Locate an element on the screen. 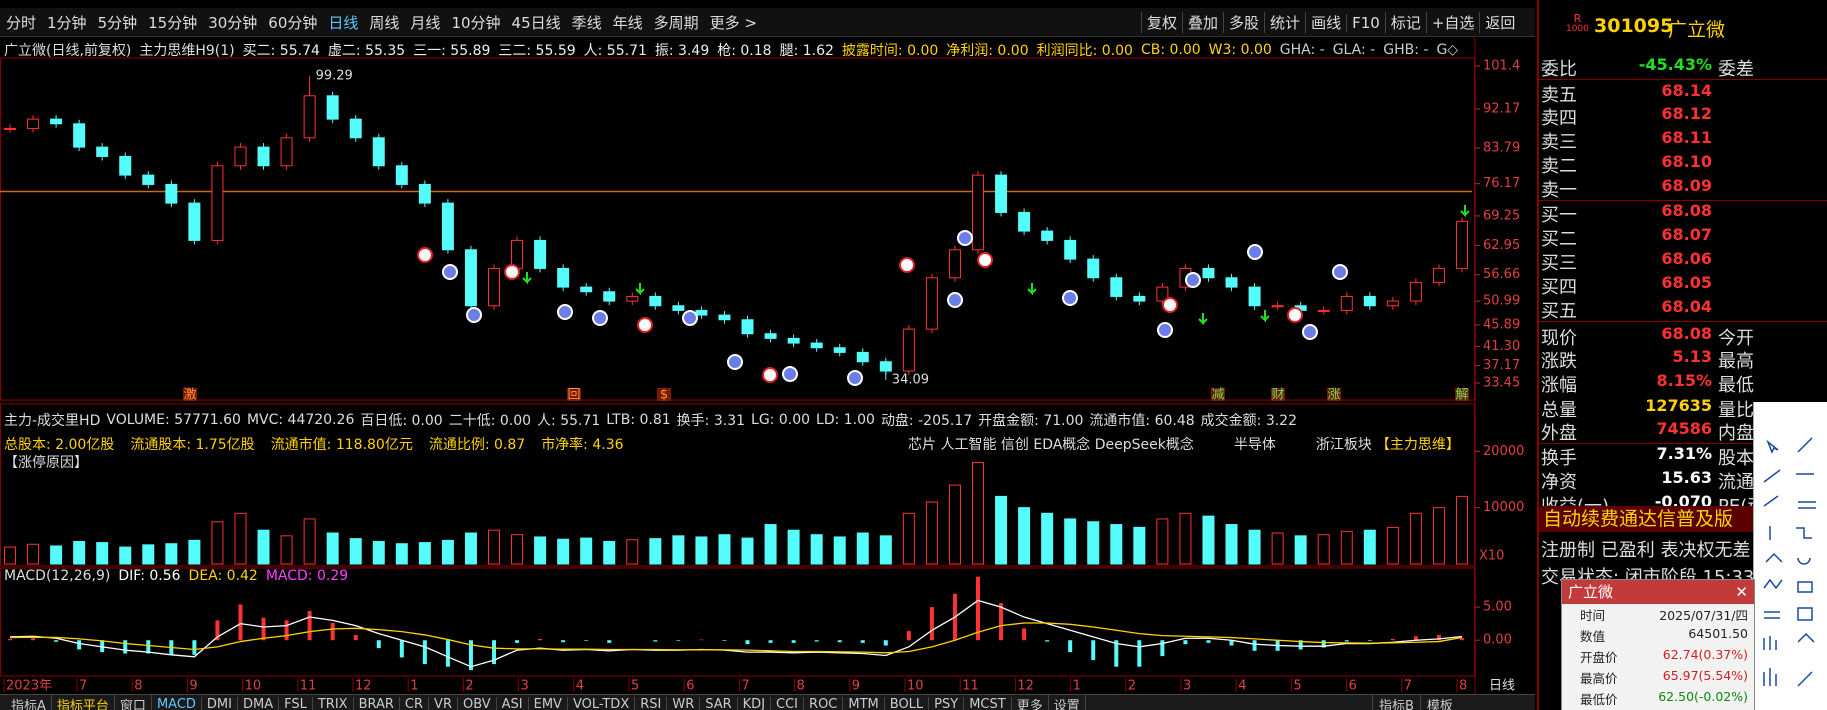 This screenshot has width=1827, height=710. period-tab: 5分钟 is located at coordinates (117, 23).